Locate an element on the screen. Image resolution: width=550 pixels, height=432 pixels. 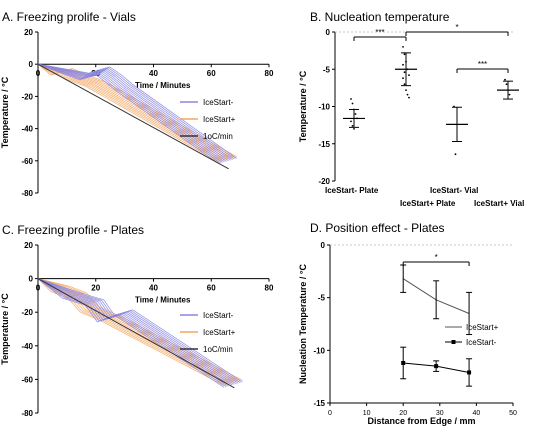
panel-title: C. Freezing profile - Plates is located at coordinates (73, 230).